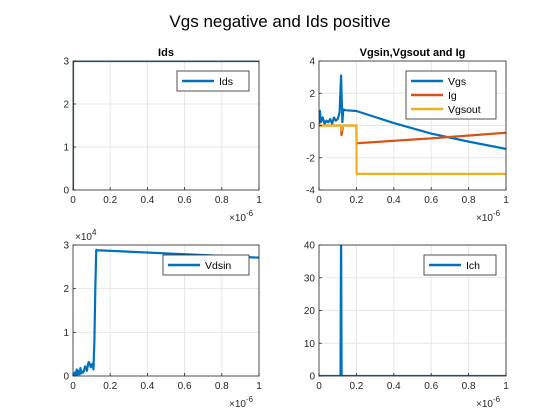 This screenshot has width=560, height=420. Describe the element at coordinates (166, 53) in the screenshot. I see `subplot-title: Ids` at that location.